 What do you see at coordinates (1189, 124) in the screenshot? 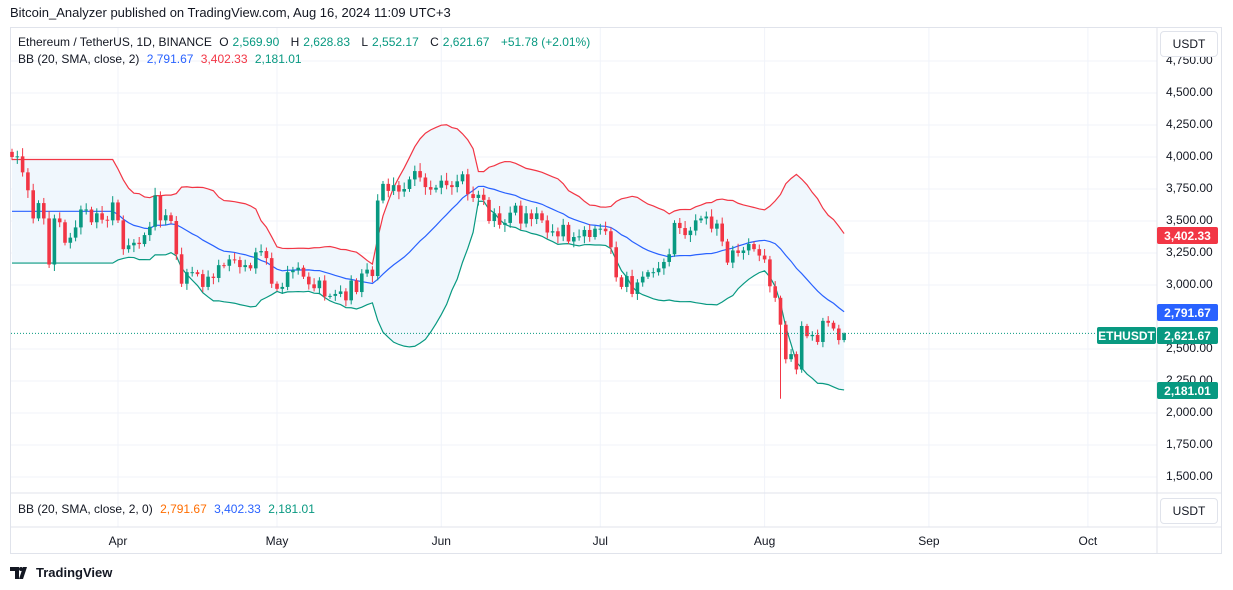
I see `price-tick: 4,250.00` at bounding box center [1189, 124].